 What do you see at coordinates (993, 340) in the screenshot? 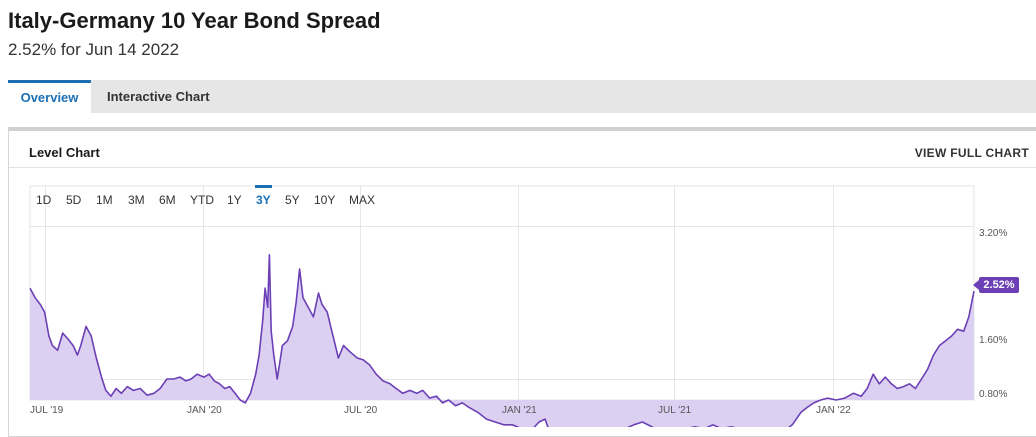
I see `y-tick-label: 1.60%` at bounding box center [993, 340].